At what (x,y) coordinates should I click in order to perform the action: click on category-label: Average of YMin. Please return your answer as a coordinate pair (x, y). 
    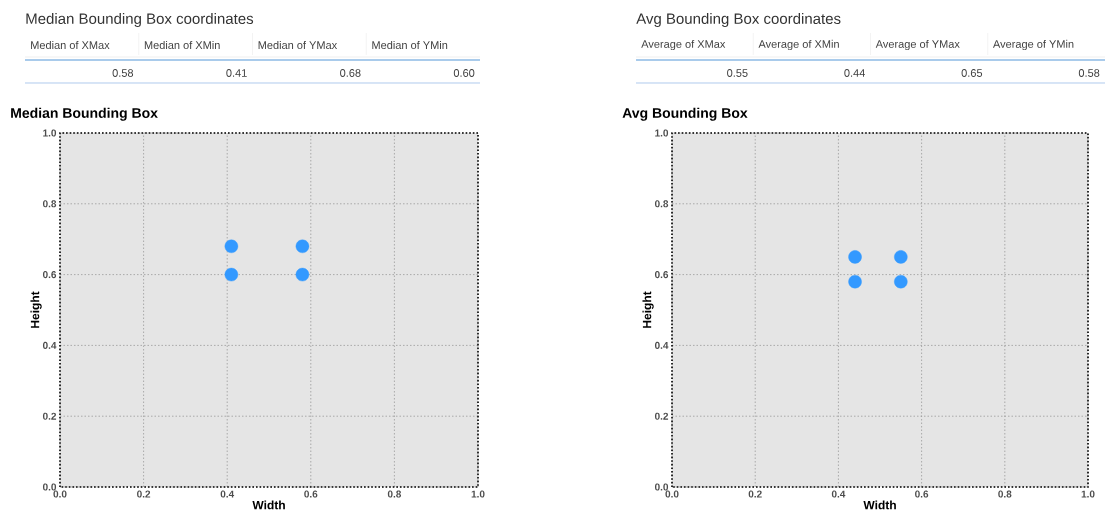
    Looking at the image, I should click on (1033, 45).